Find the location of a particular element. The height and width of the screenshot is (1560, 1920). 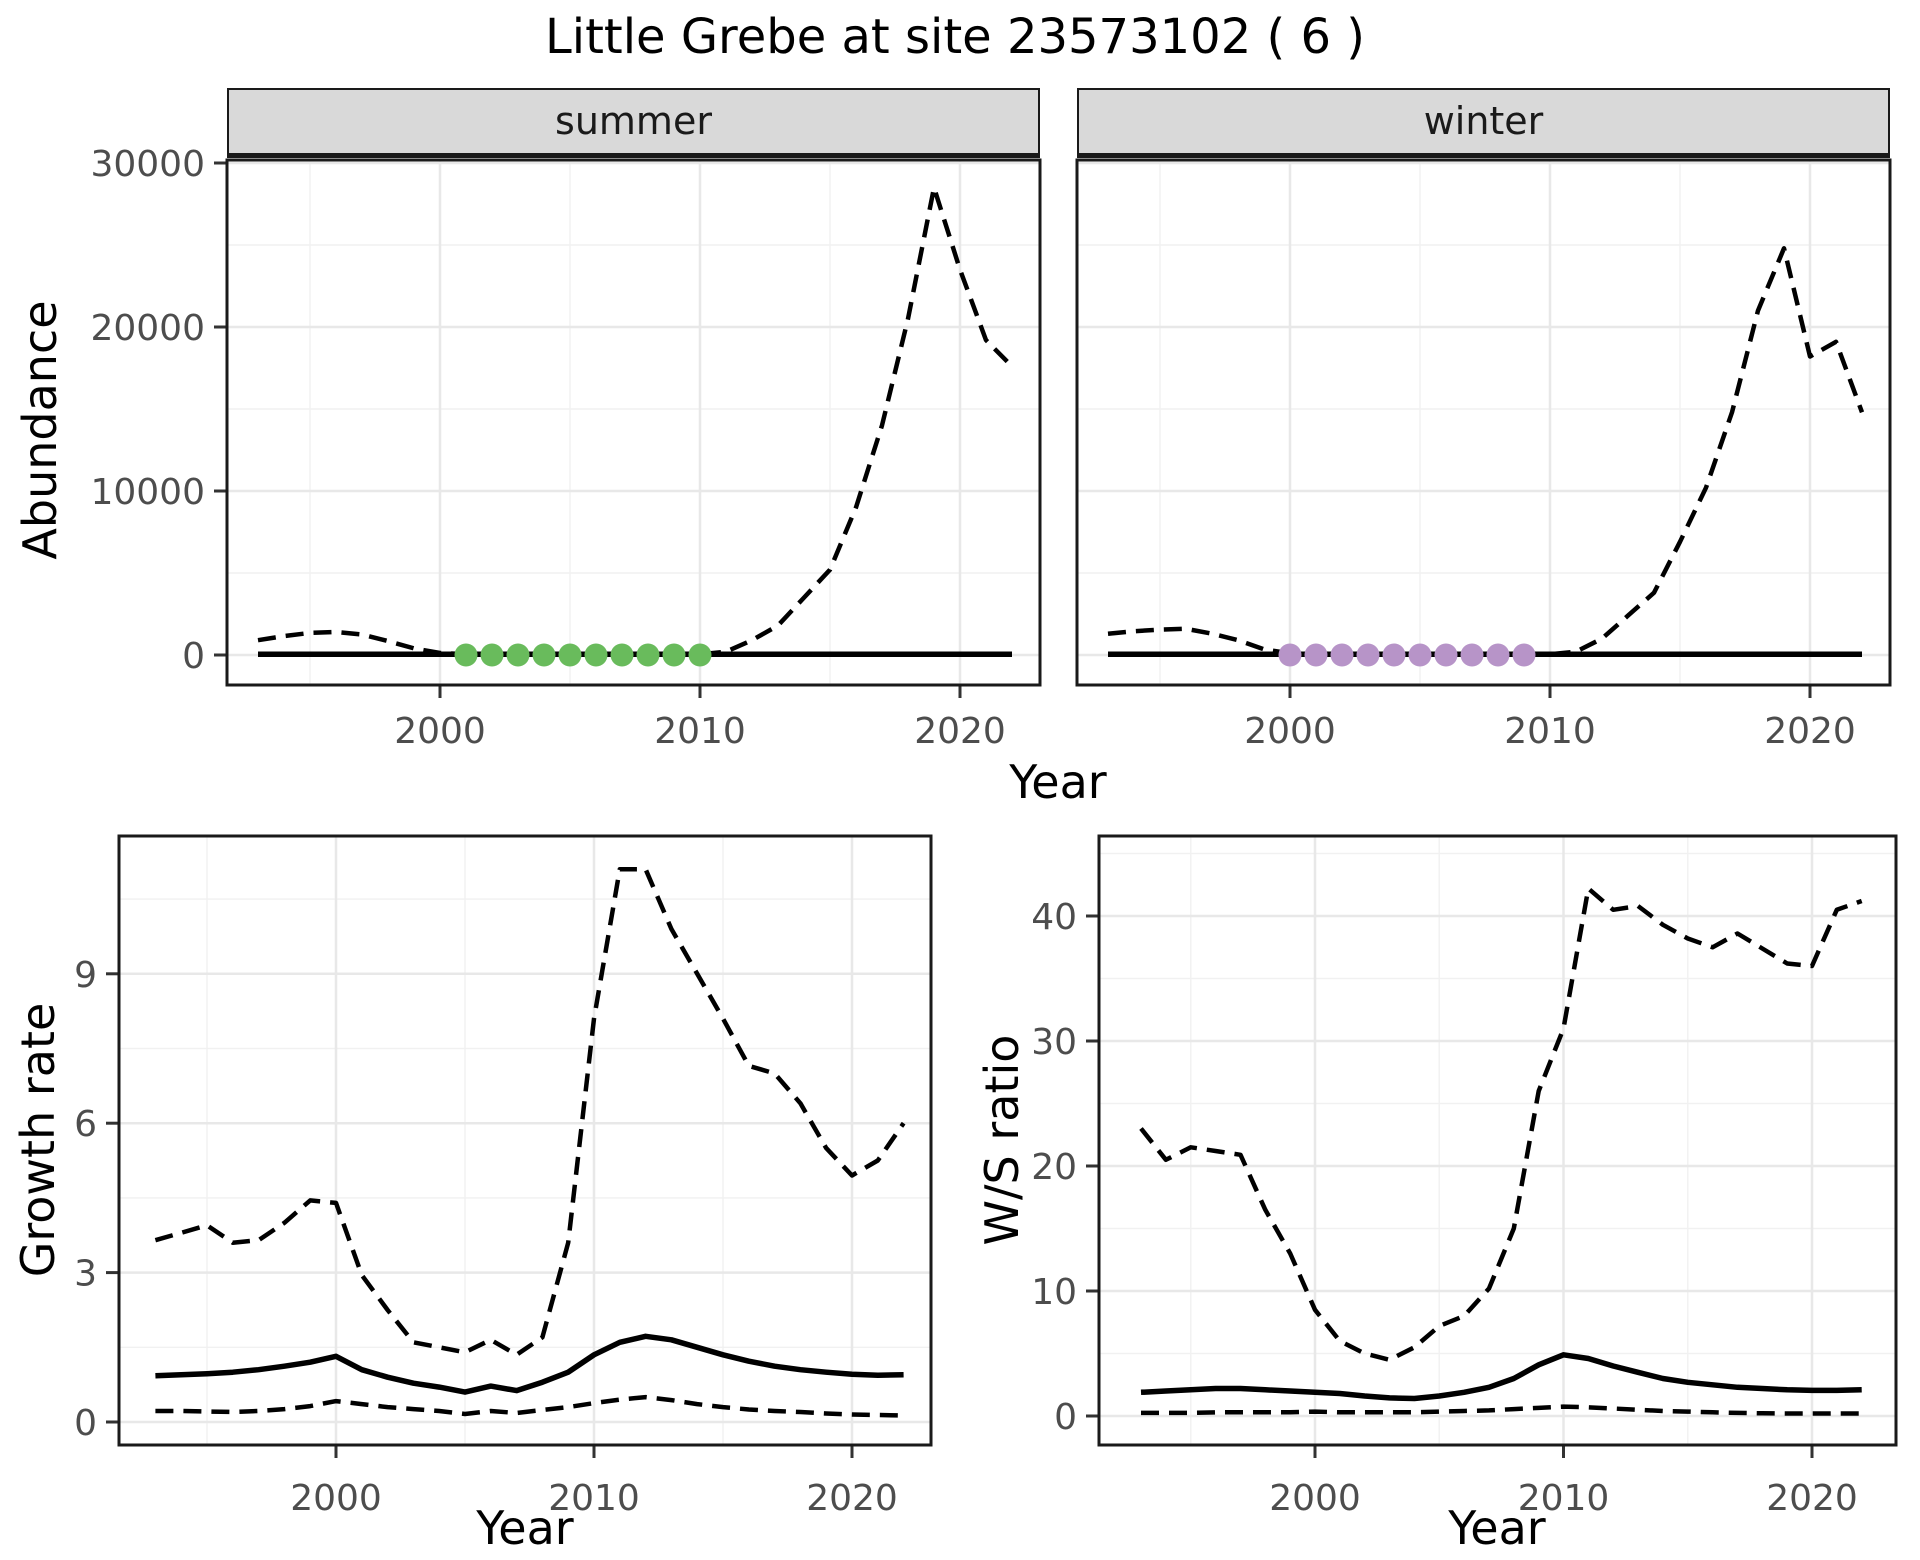

facet-strip-summer-label: summer is located at coordinates (633, 121).